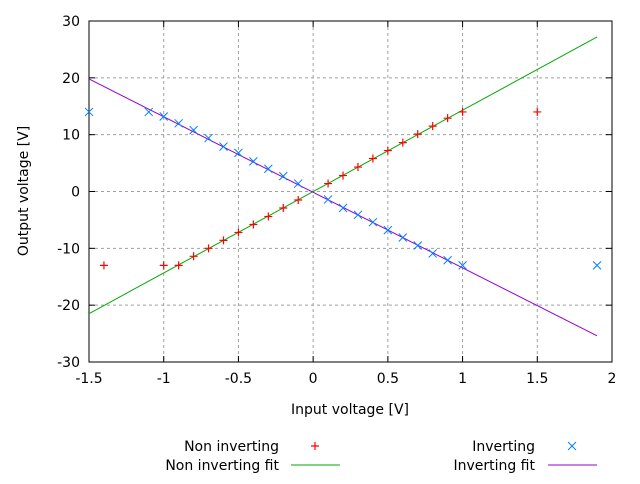 Image resolution: width=640 pixels, height=484 pixels. What do you see at coordinates (350, 410) in the screenshot?
I see `x-axis-label: Input voltage [V]` at bounding box center [350, 410].